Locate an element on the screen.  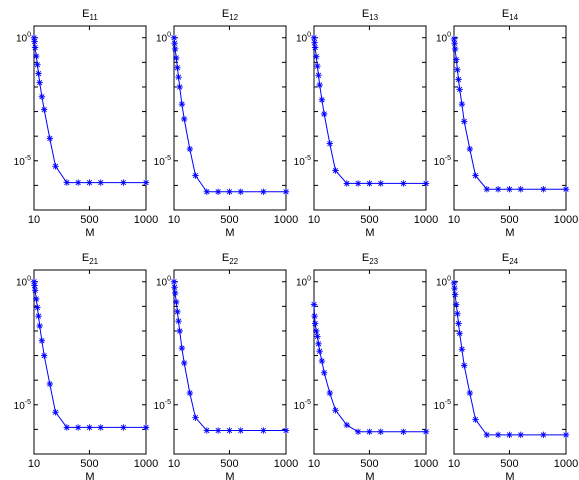
subplot-12: E12 10 500 1000 M 100 10-5 is located at coordinates (226, 123).